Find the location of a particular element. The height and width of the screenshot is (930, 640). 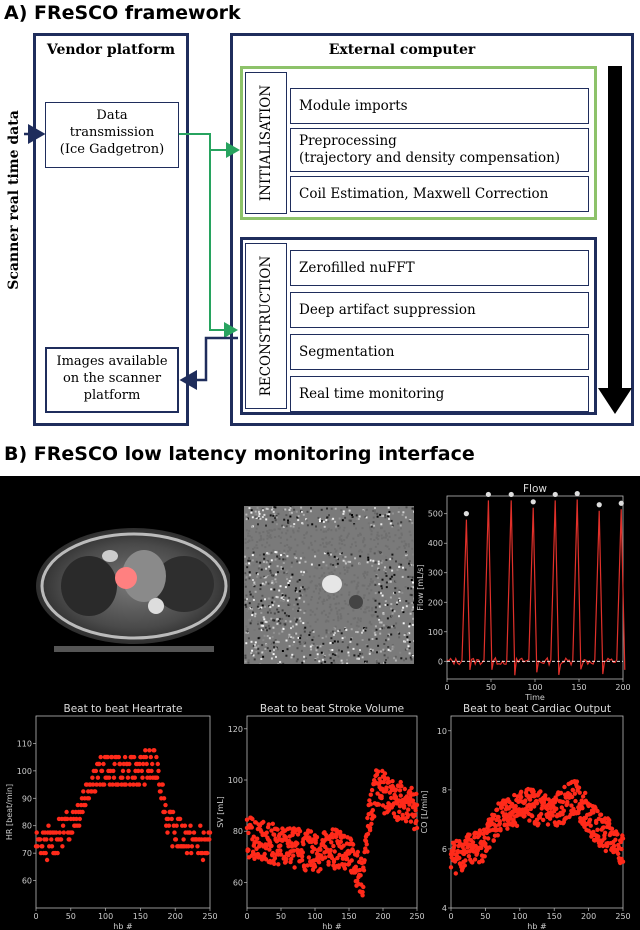

monitoring-text: Real time monitoring is located at coordinates (372, 393).